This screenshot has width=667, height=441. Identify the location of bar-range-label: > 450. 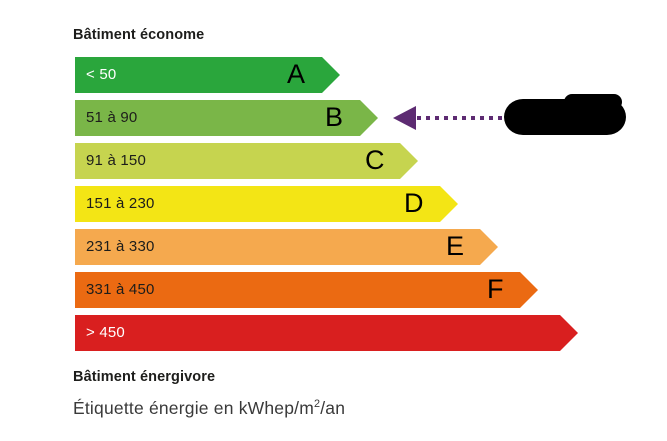
(105, 332).